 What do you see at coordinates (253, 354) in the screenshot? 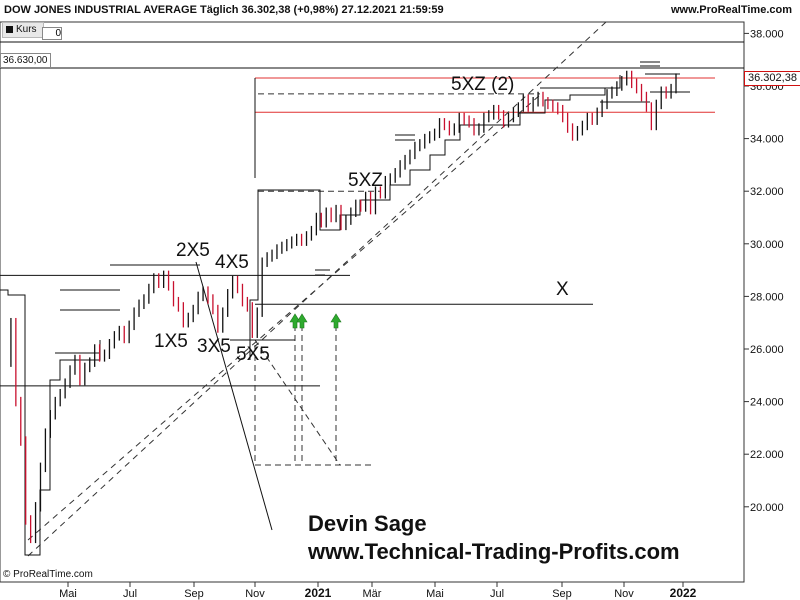
I see `annotation-5x5: 5X5` at bounding box center [253, 354].